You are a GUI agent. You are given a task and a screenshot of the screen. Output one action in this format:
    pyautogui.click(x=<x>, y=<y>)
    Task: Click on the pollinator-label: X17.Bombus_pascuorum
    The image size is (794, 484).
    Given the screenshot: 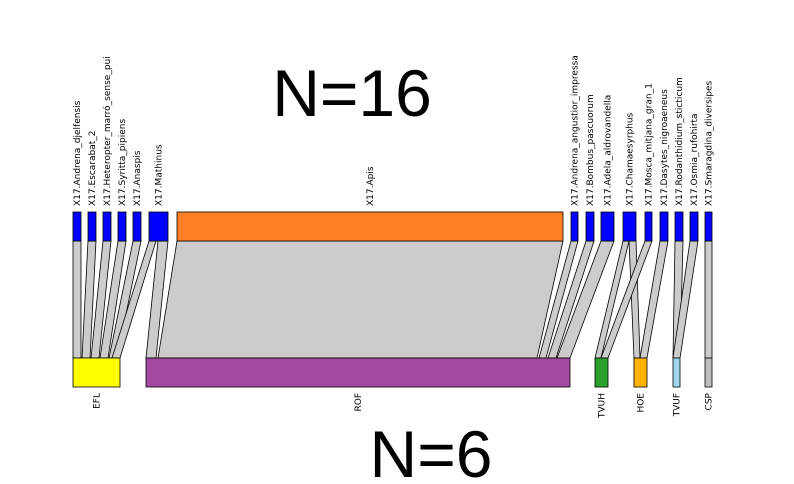 What is the action you would take?
    pyautogui.click(x=591, y=150)
    